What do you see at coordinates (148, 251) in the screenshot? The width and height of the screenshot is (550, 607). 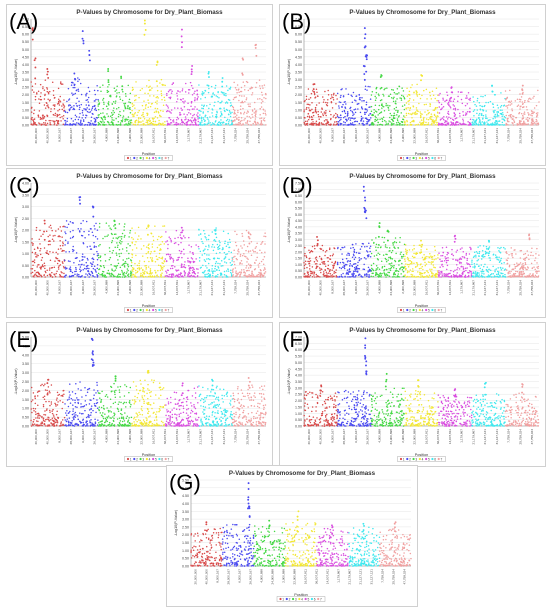 I see `chromosome-4-points` at bounding box center [148, 251].